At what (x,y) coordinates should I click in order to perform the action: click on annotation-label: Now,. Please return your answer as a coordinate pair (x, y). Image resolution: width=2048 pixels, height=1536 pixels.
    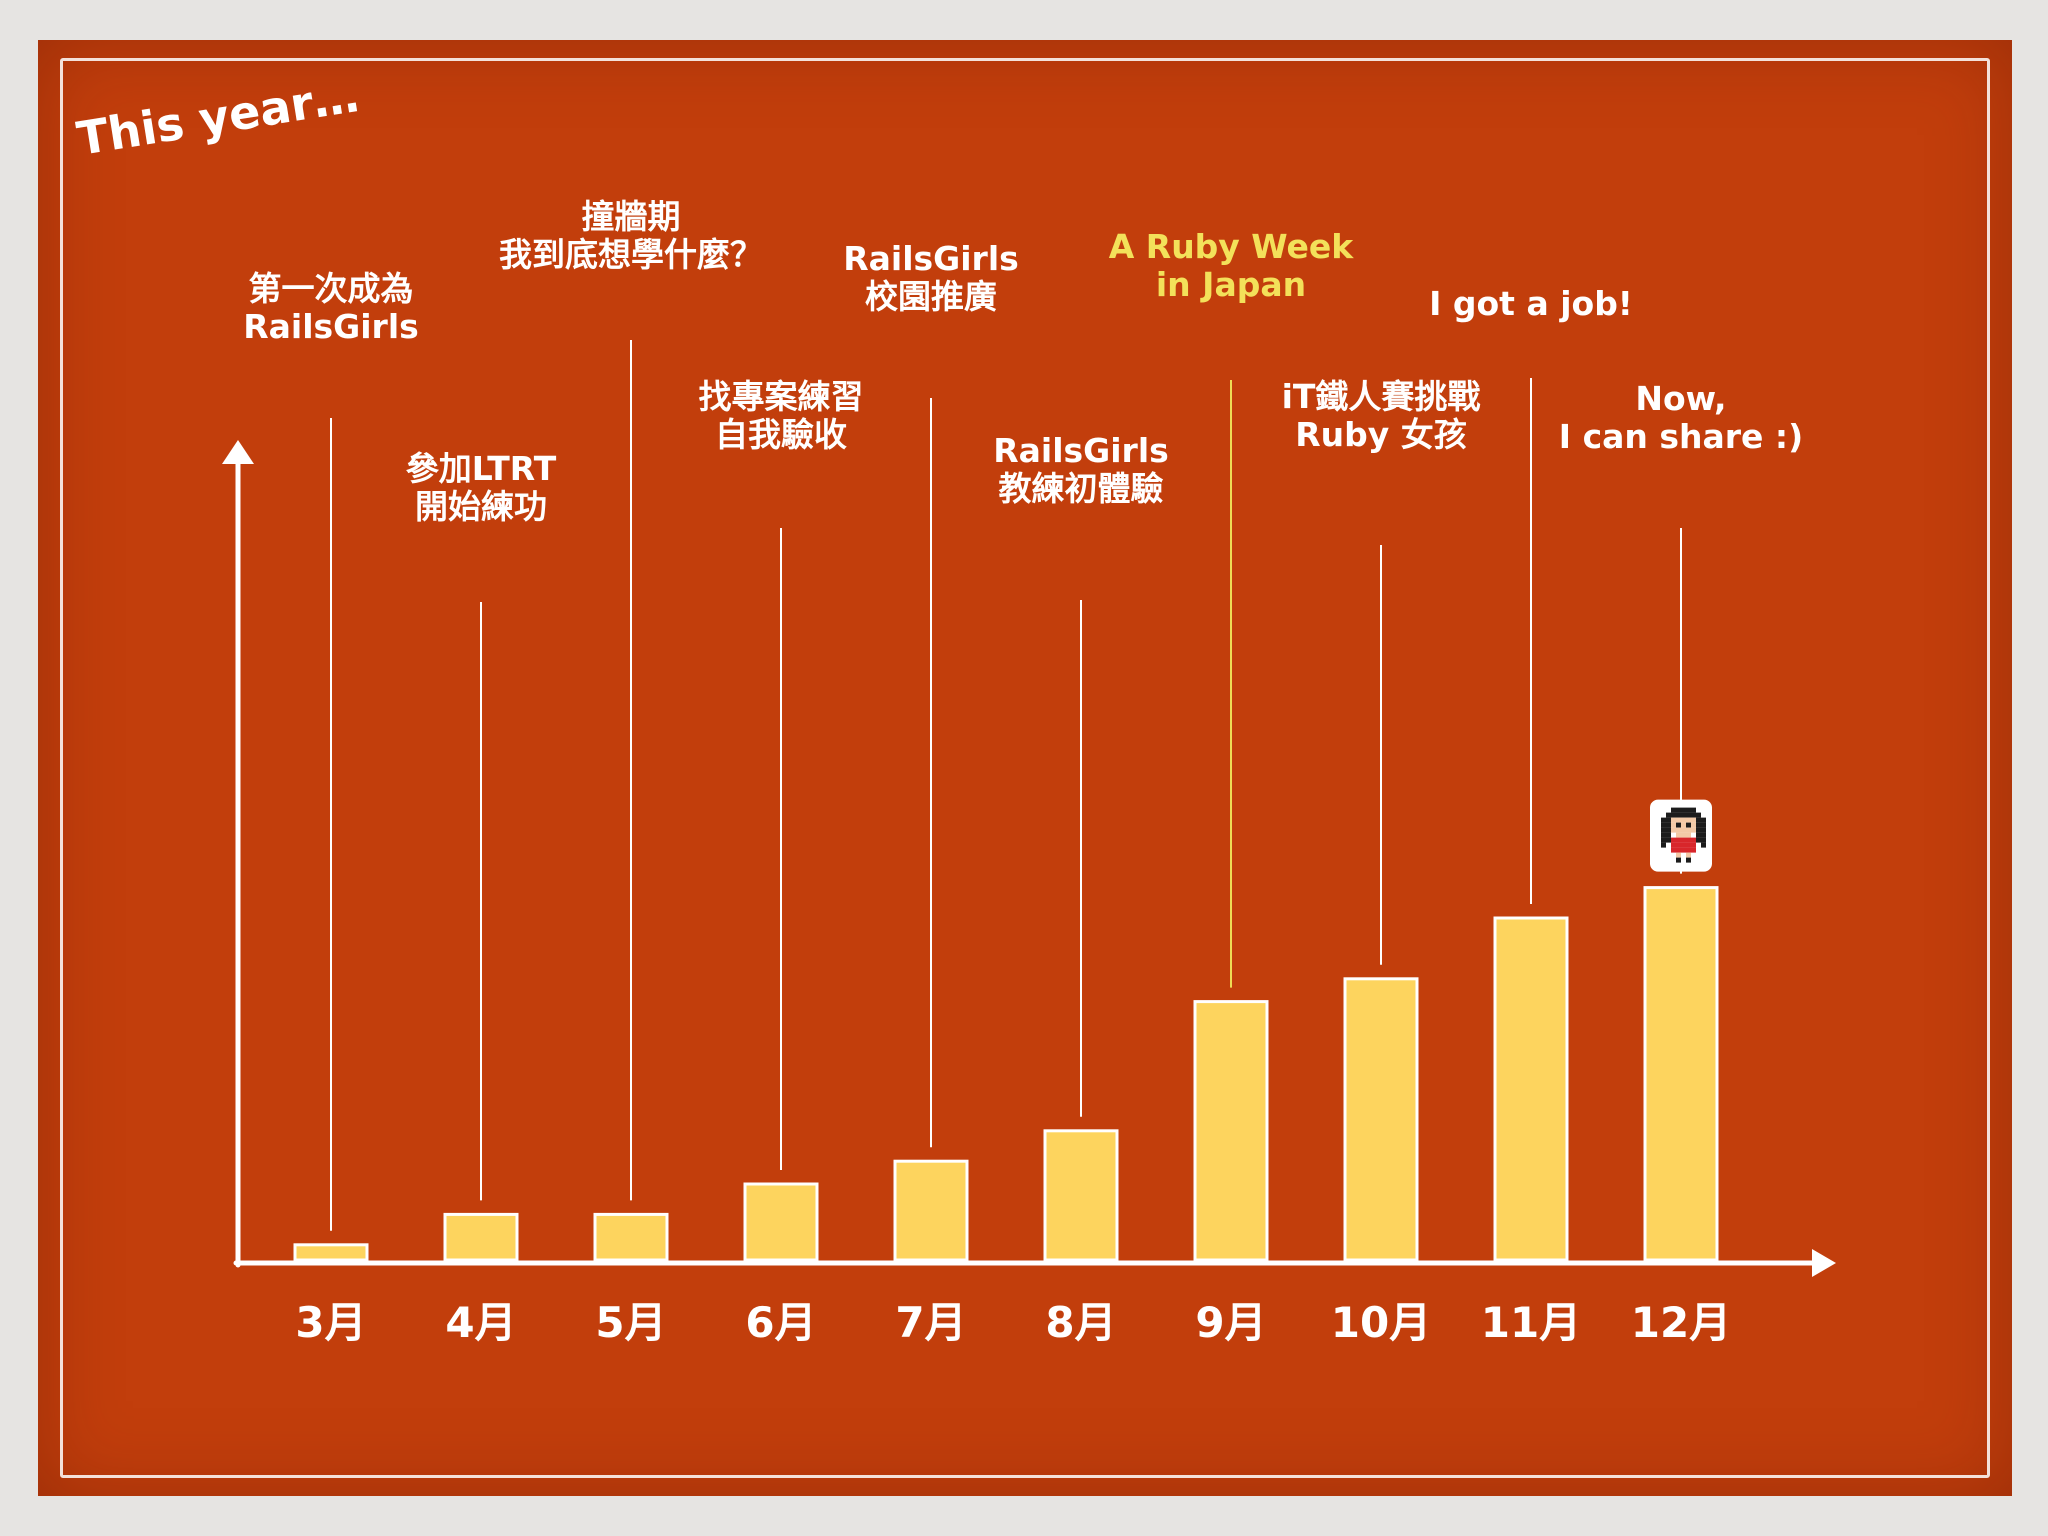
    Looking at the image, I should click on (1680, 398).